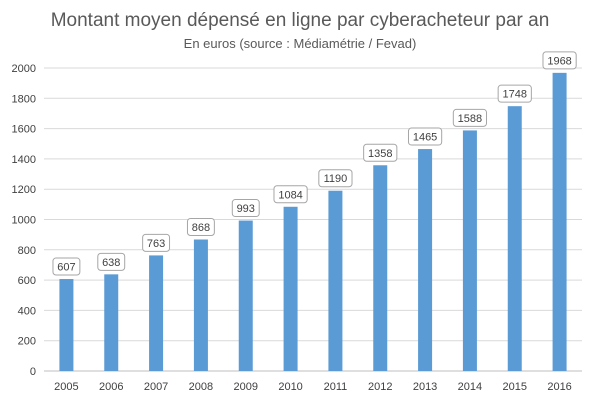 The width and height of the screenshot is (600, 402). Describe the element at coordinates (27, 342) in the screenshot. I see `y-tick-label: 200` at that location.